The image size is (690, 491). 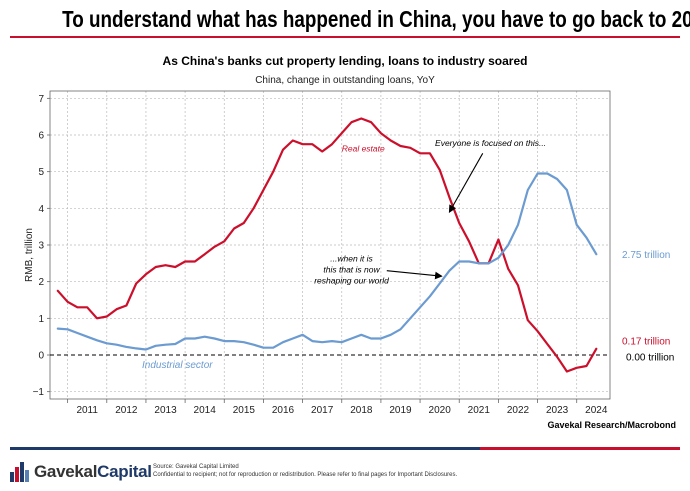 What do you see at coordinates (245, 448) in the screenshot?
I see `footer-bar-blue` at bounding box center [245, 448].